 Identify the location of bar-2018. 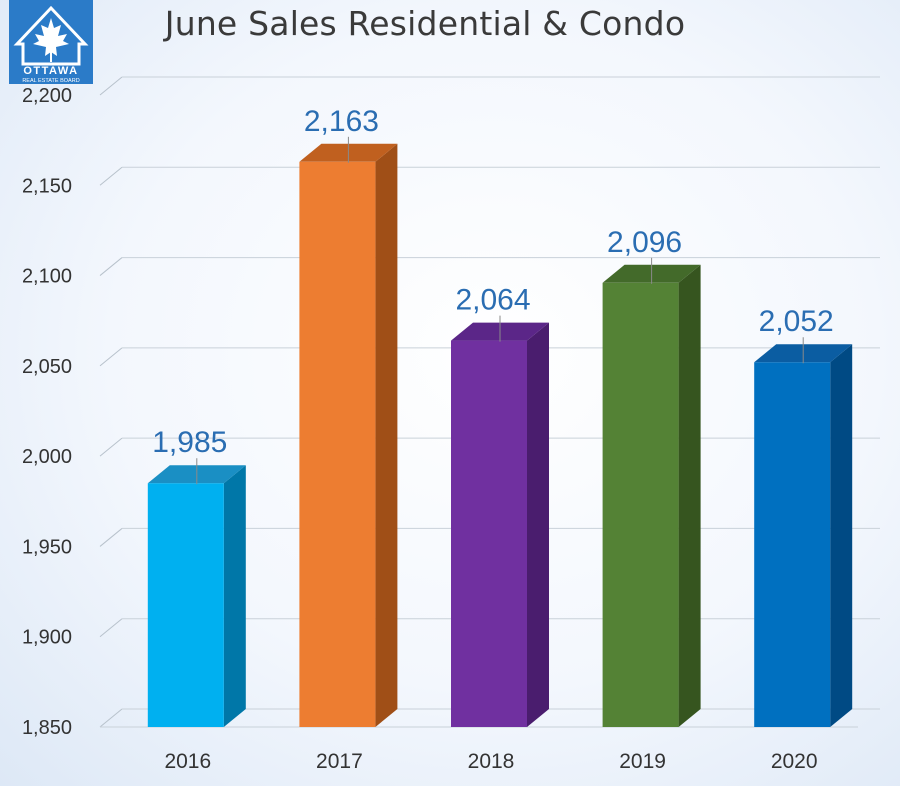
(489, 533).